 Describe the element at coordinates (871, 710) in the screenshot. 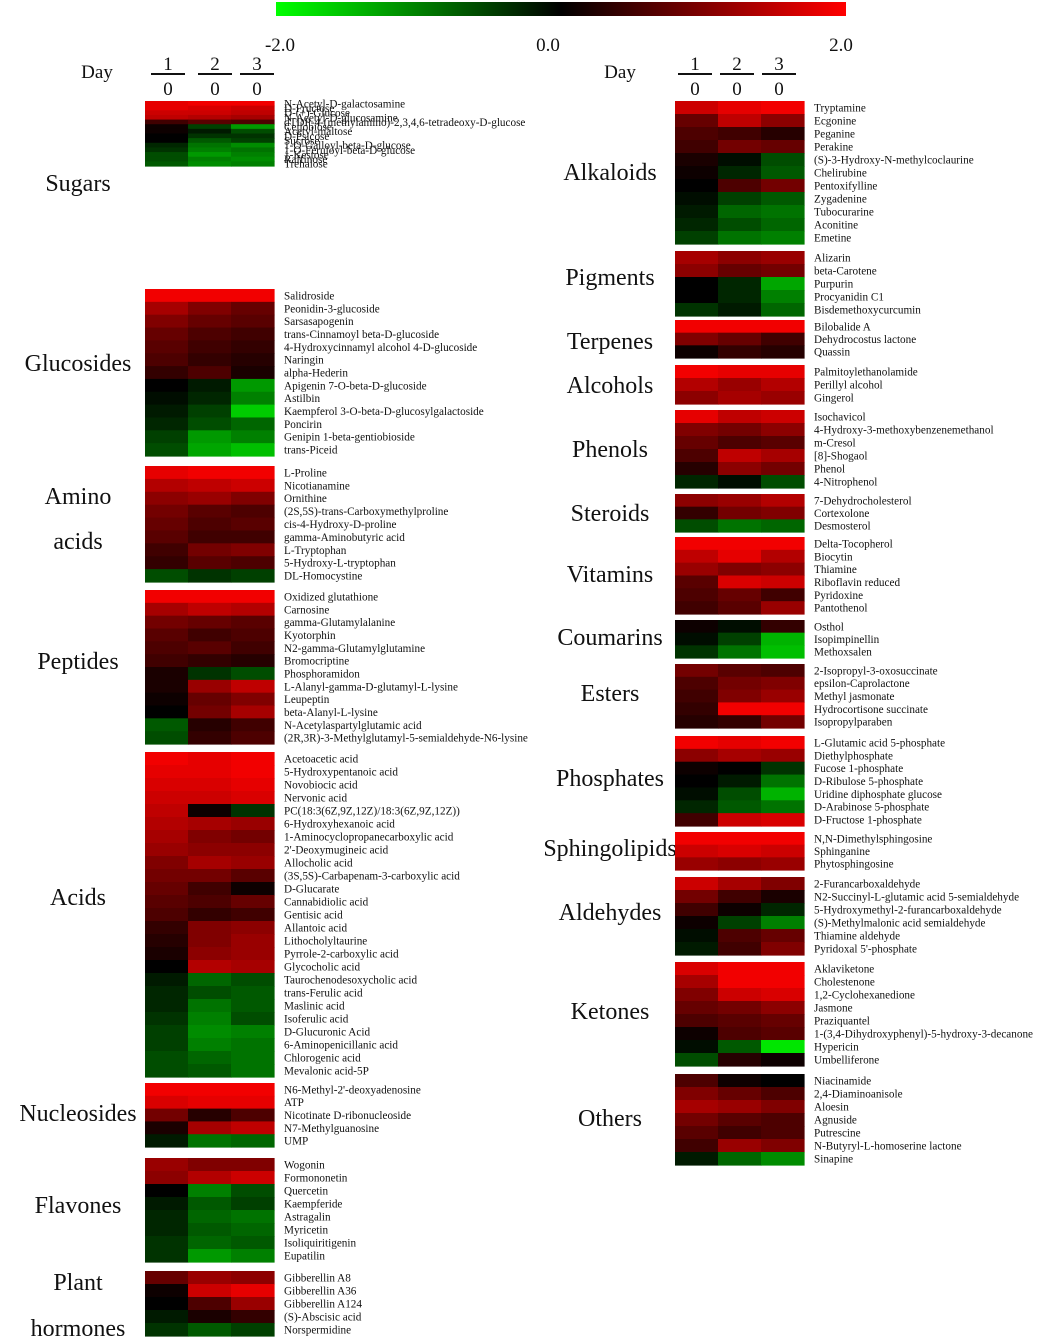

I see `metabolite-label: Hydrocortisone succinate` at that location.